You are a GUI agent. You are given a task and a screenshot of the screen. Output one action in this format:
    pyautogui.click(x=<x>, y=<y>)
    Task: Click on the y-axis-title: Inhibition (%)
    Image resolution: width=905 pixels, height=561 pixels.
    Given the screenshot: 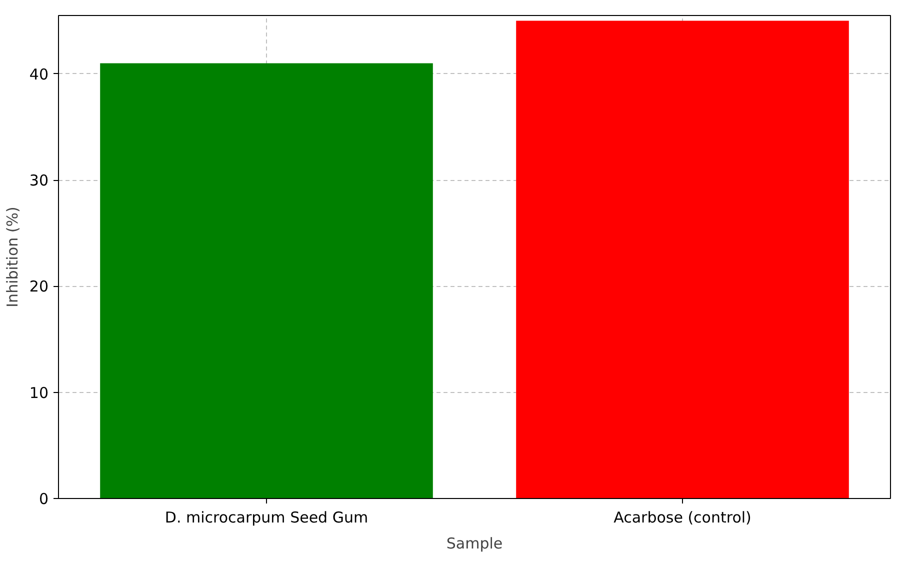 What is the action you would take?
    pyautogui.click(x=12, y=257)
    